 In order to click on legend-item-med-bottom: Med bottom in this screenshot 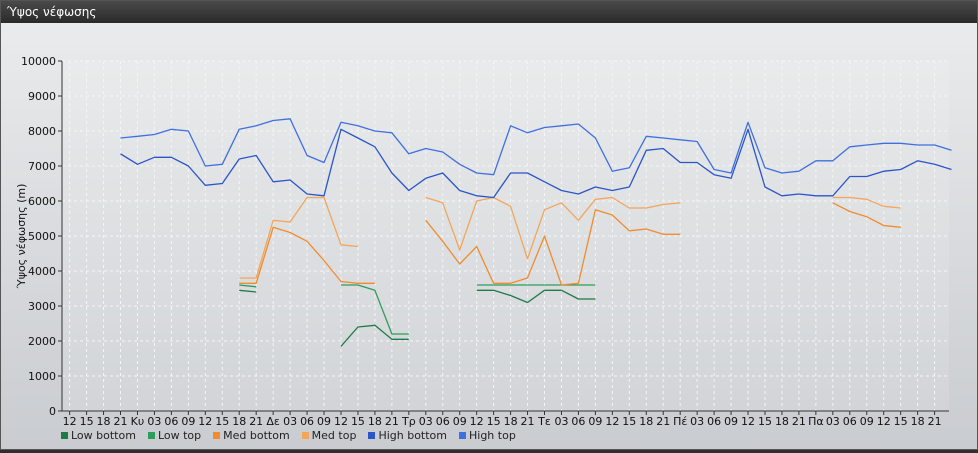, I will do `click(251, 435)`.